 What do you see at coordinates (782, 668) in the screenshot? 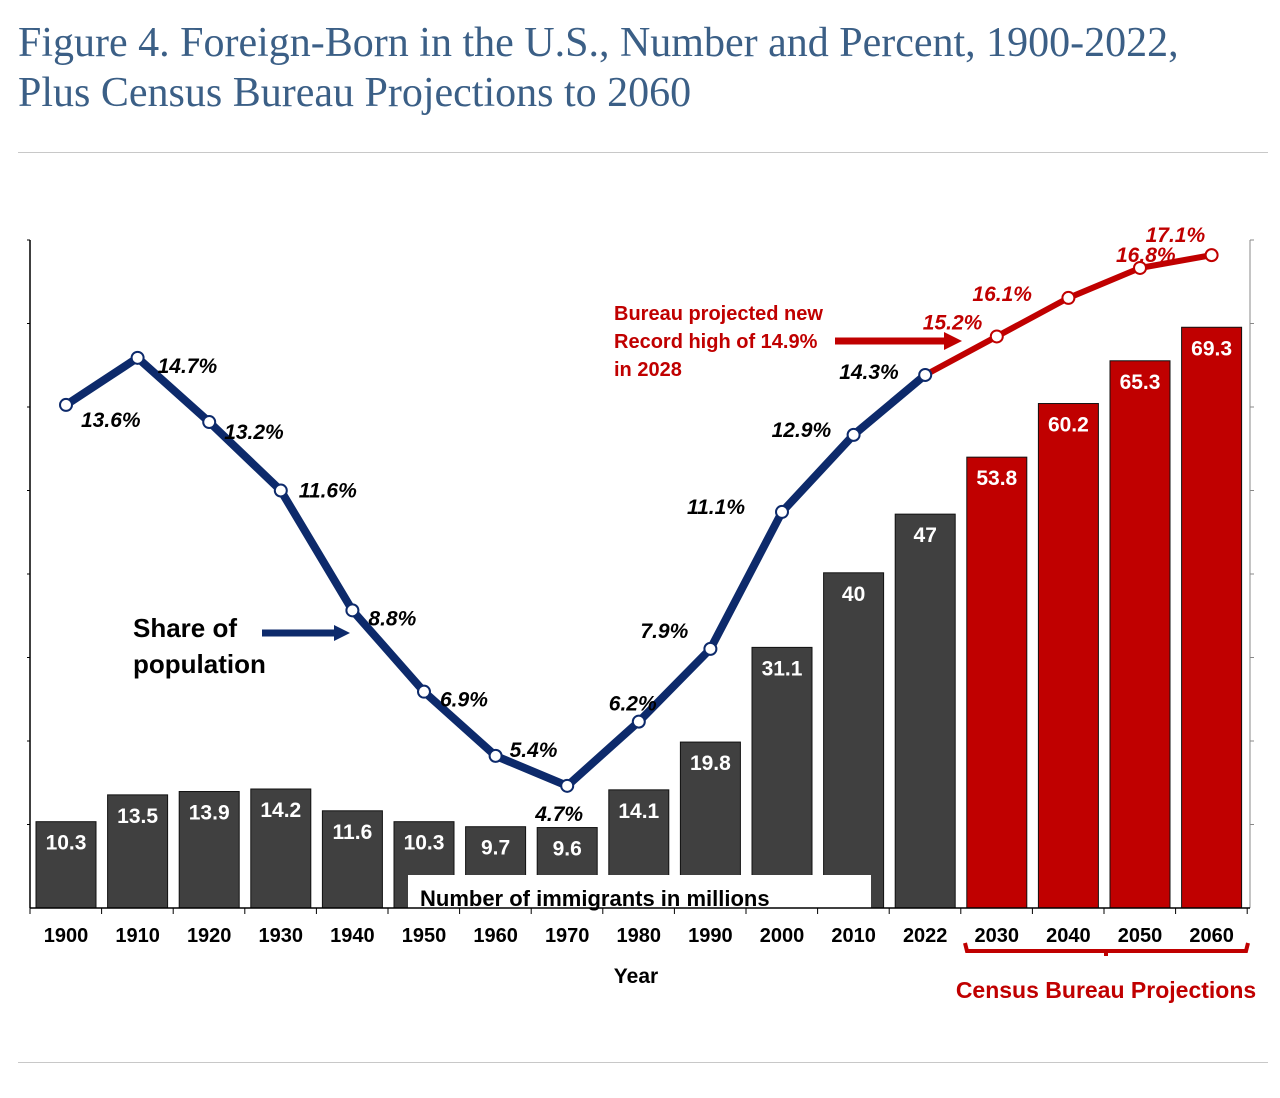
I see `bar-label-2000: 31.1` at bounding box center [782, 668].